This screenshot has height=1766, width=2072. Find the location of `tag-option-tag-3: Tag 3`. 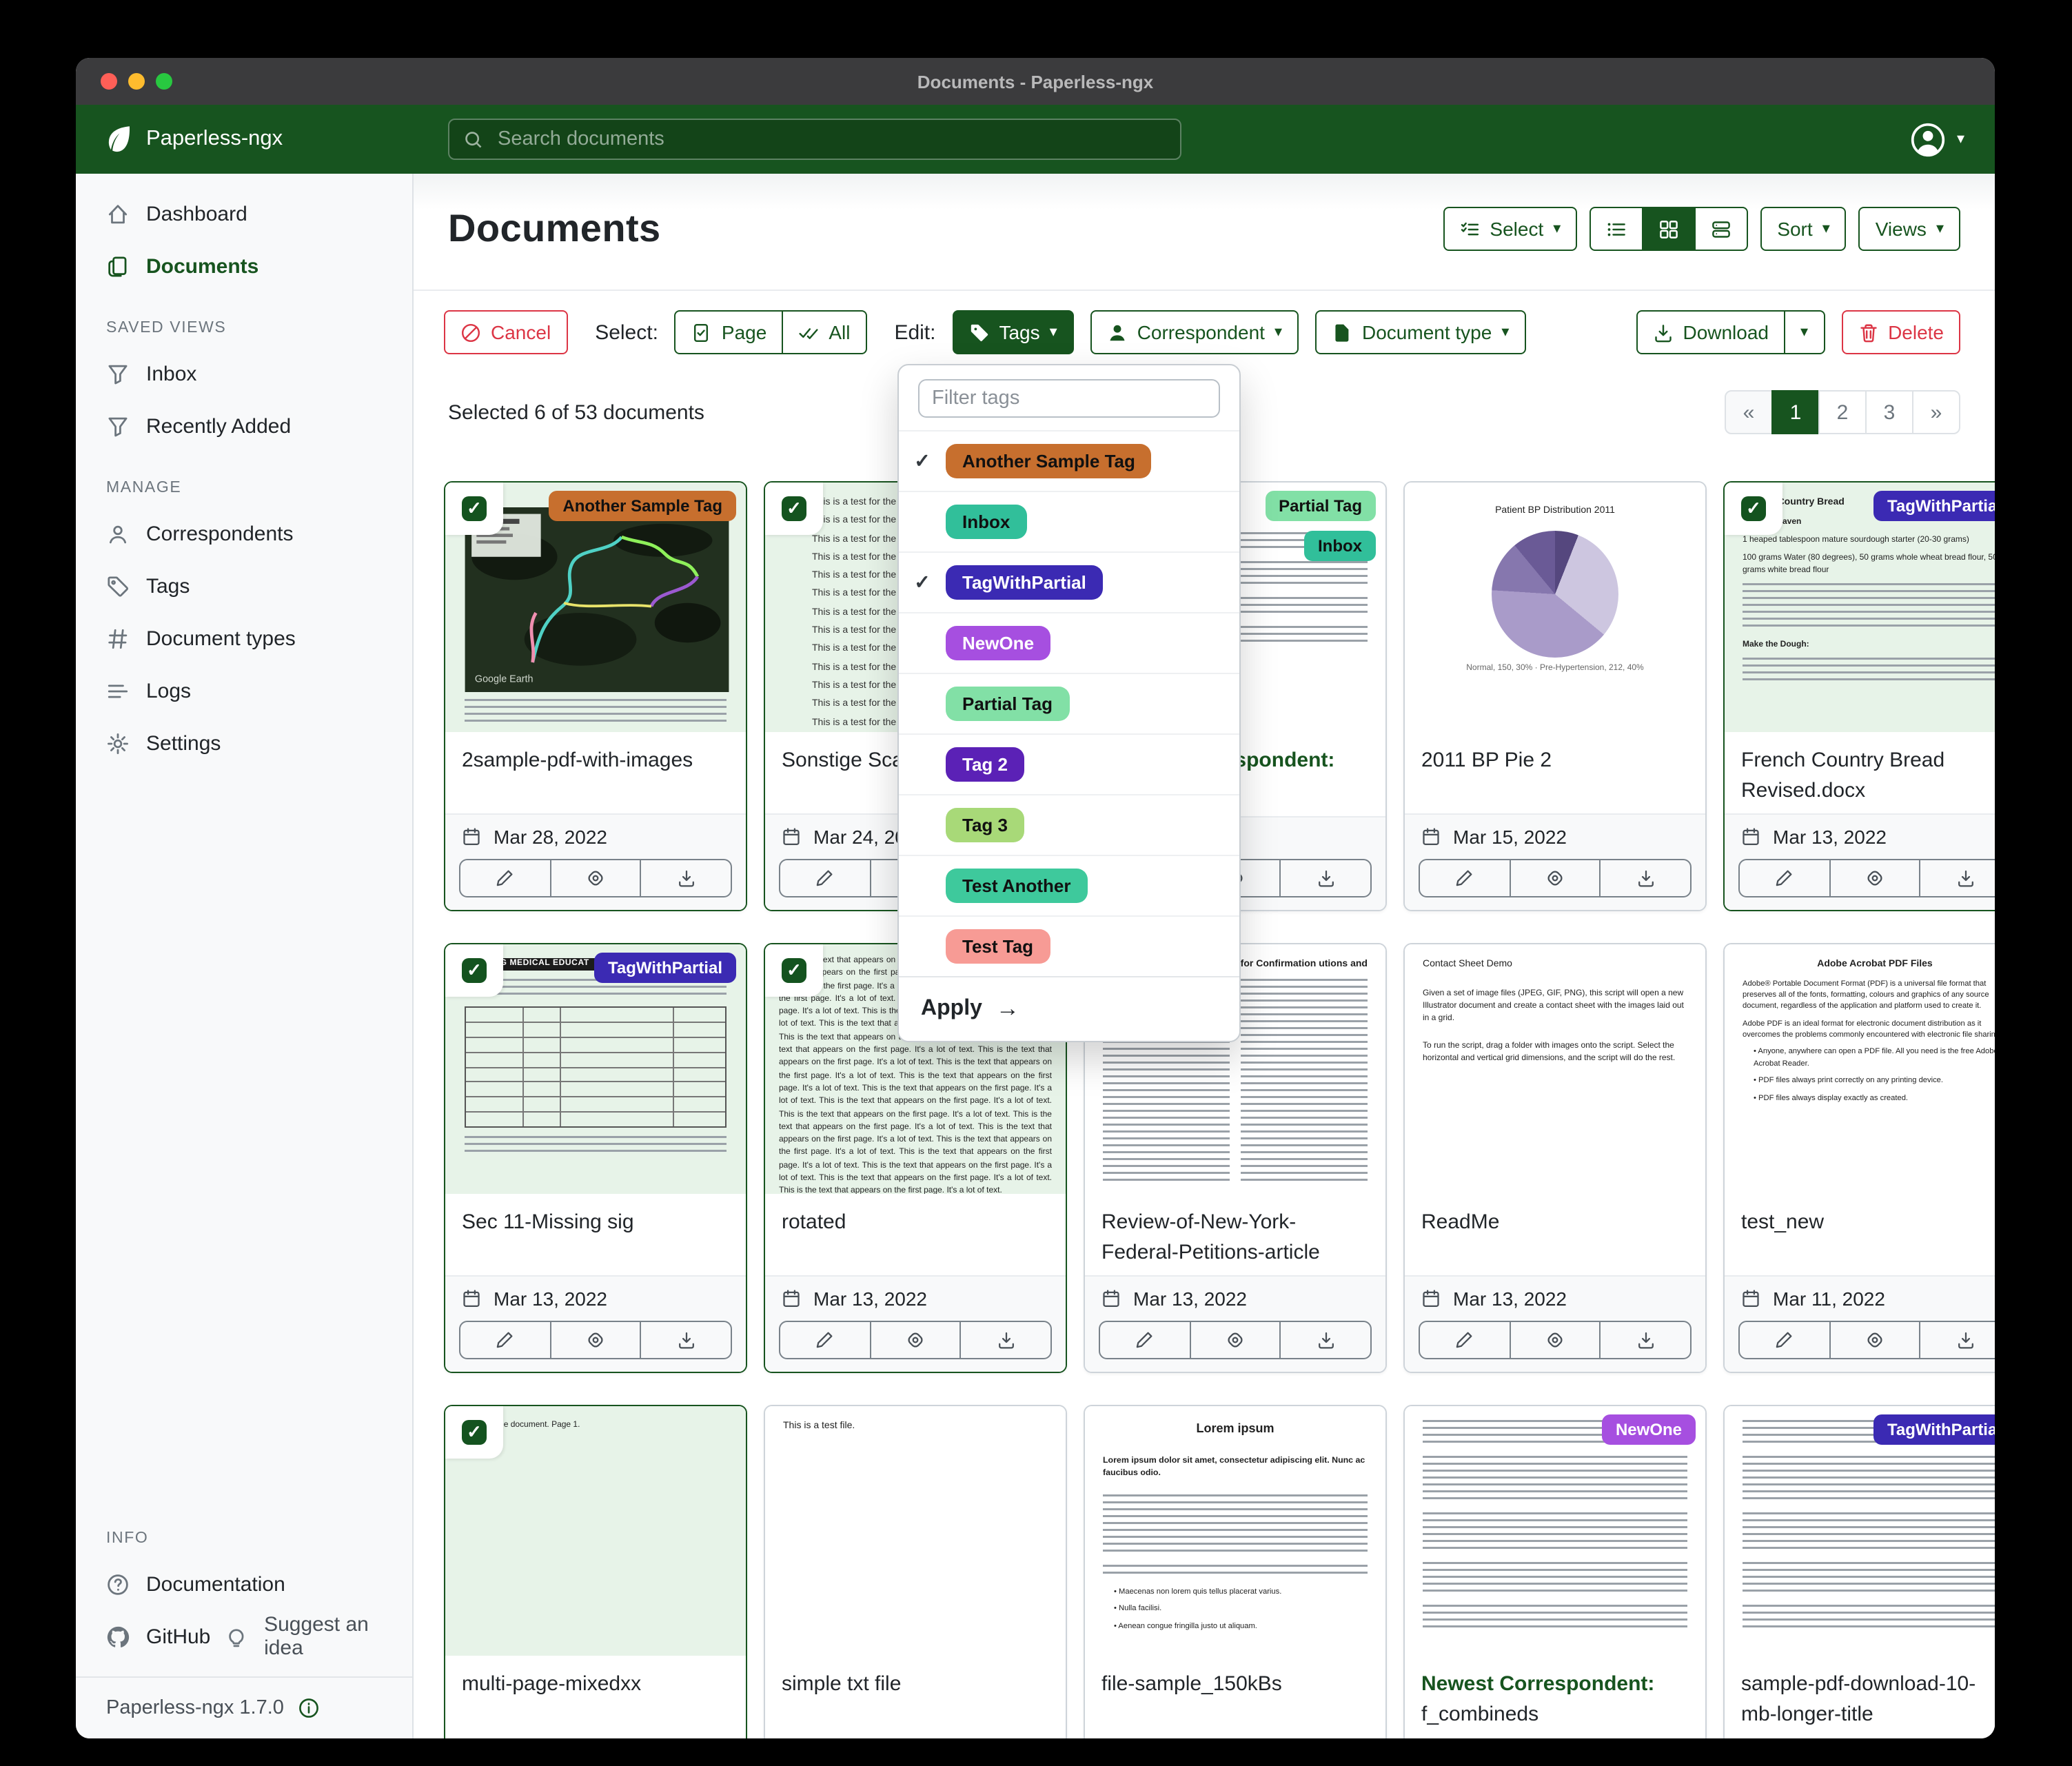

tag-option-tag-3: Tag 3 is located at coordinates (1069, 824).